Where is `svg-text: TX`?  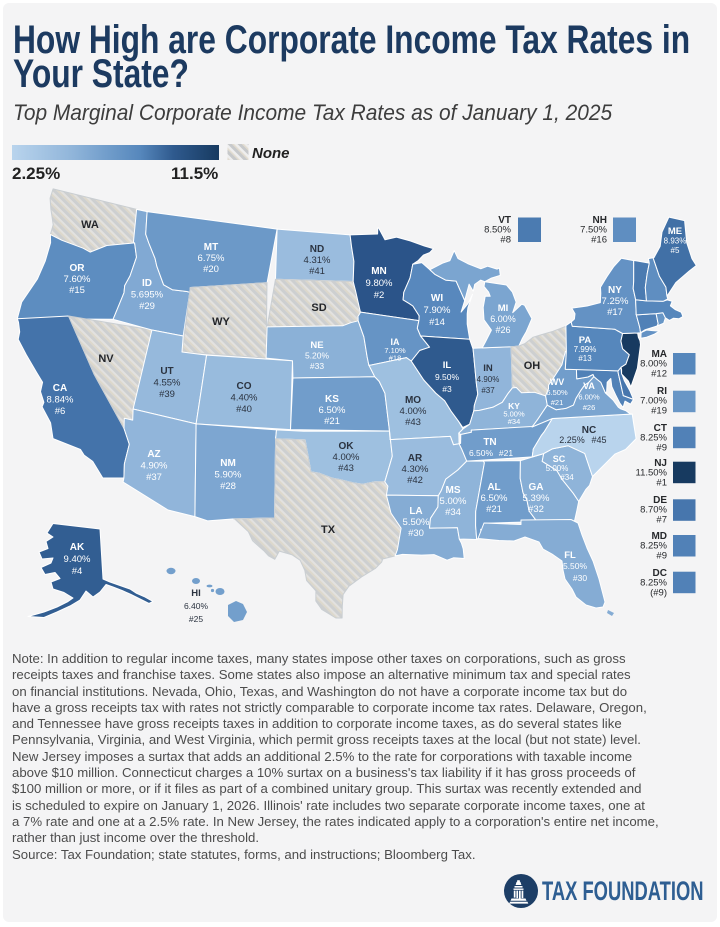
svg-text: TX is located at coordinates (328, 530).